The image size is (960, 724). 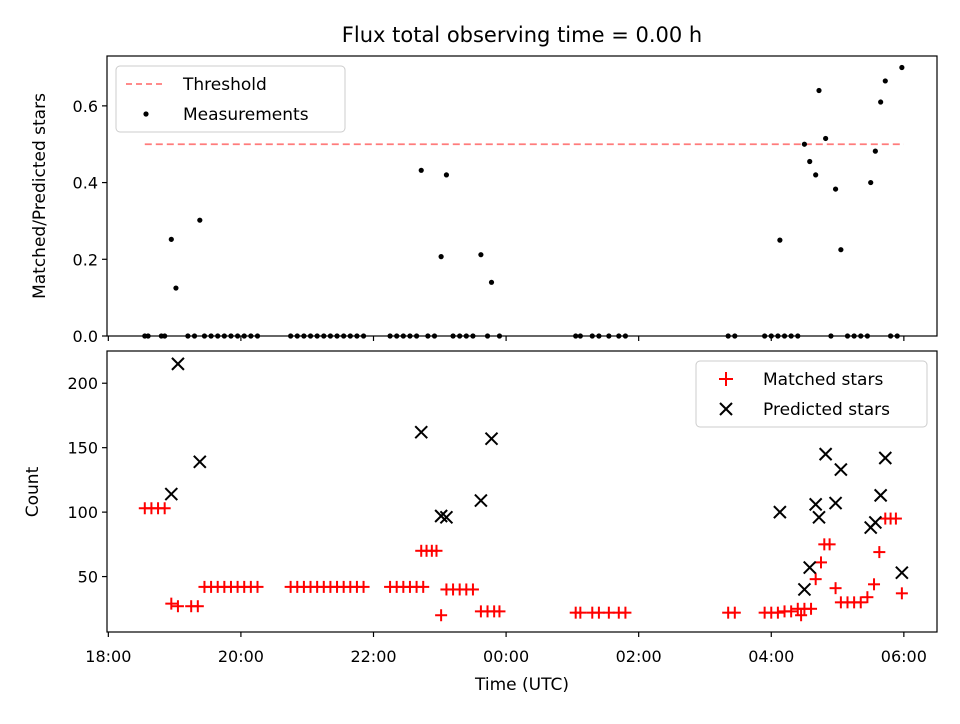 I want to click on bottom-y-tick-label: 50, so click(x=88, y=577).